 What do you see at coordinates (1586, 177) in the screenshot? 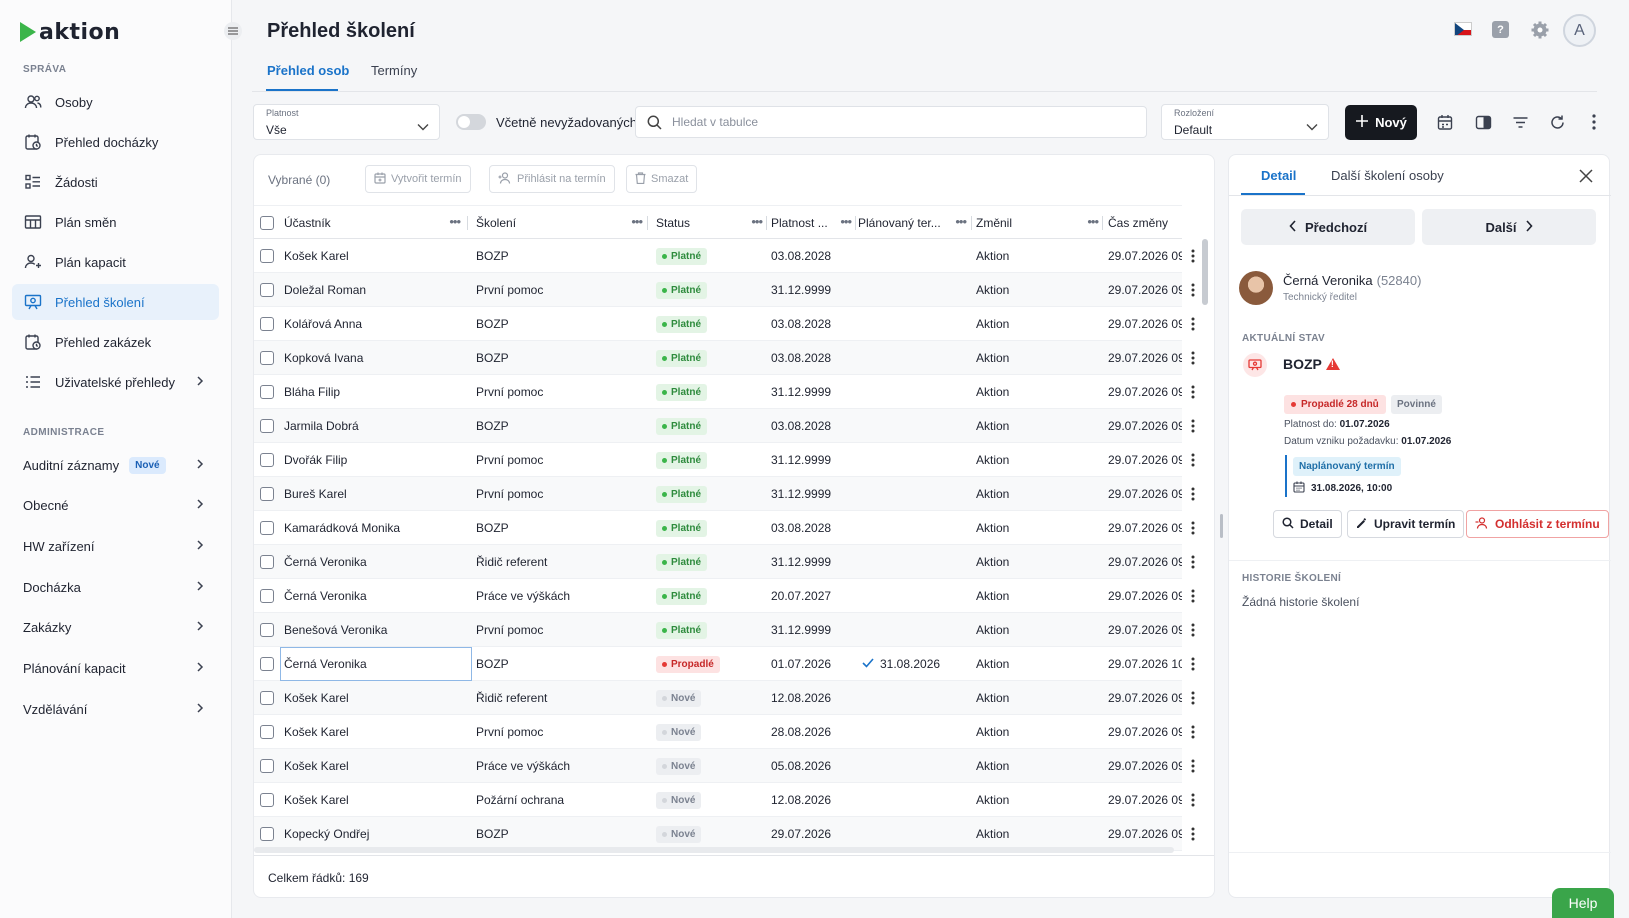
I see `close-icon` at bounding box center [1586, 177].